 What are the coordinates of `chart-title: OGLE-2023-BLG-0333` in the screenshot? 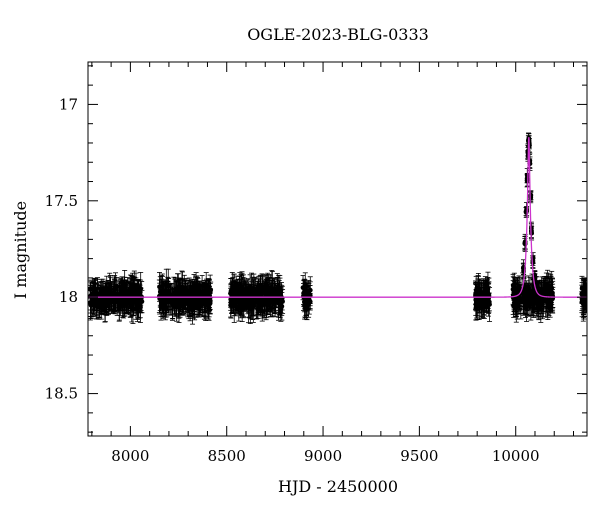 It's located at (338, 34).